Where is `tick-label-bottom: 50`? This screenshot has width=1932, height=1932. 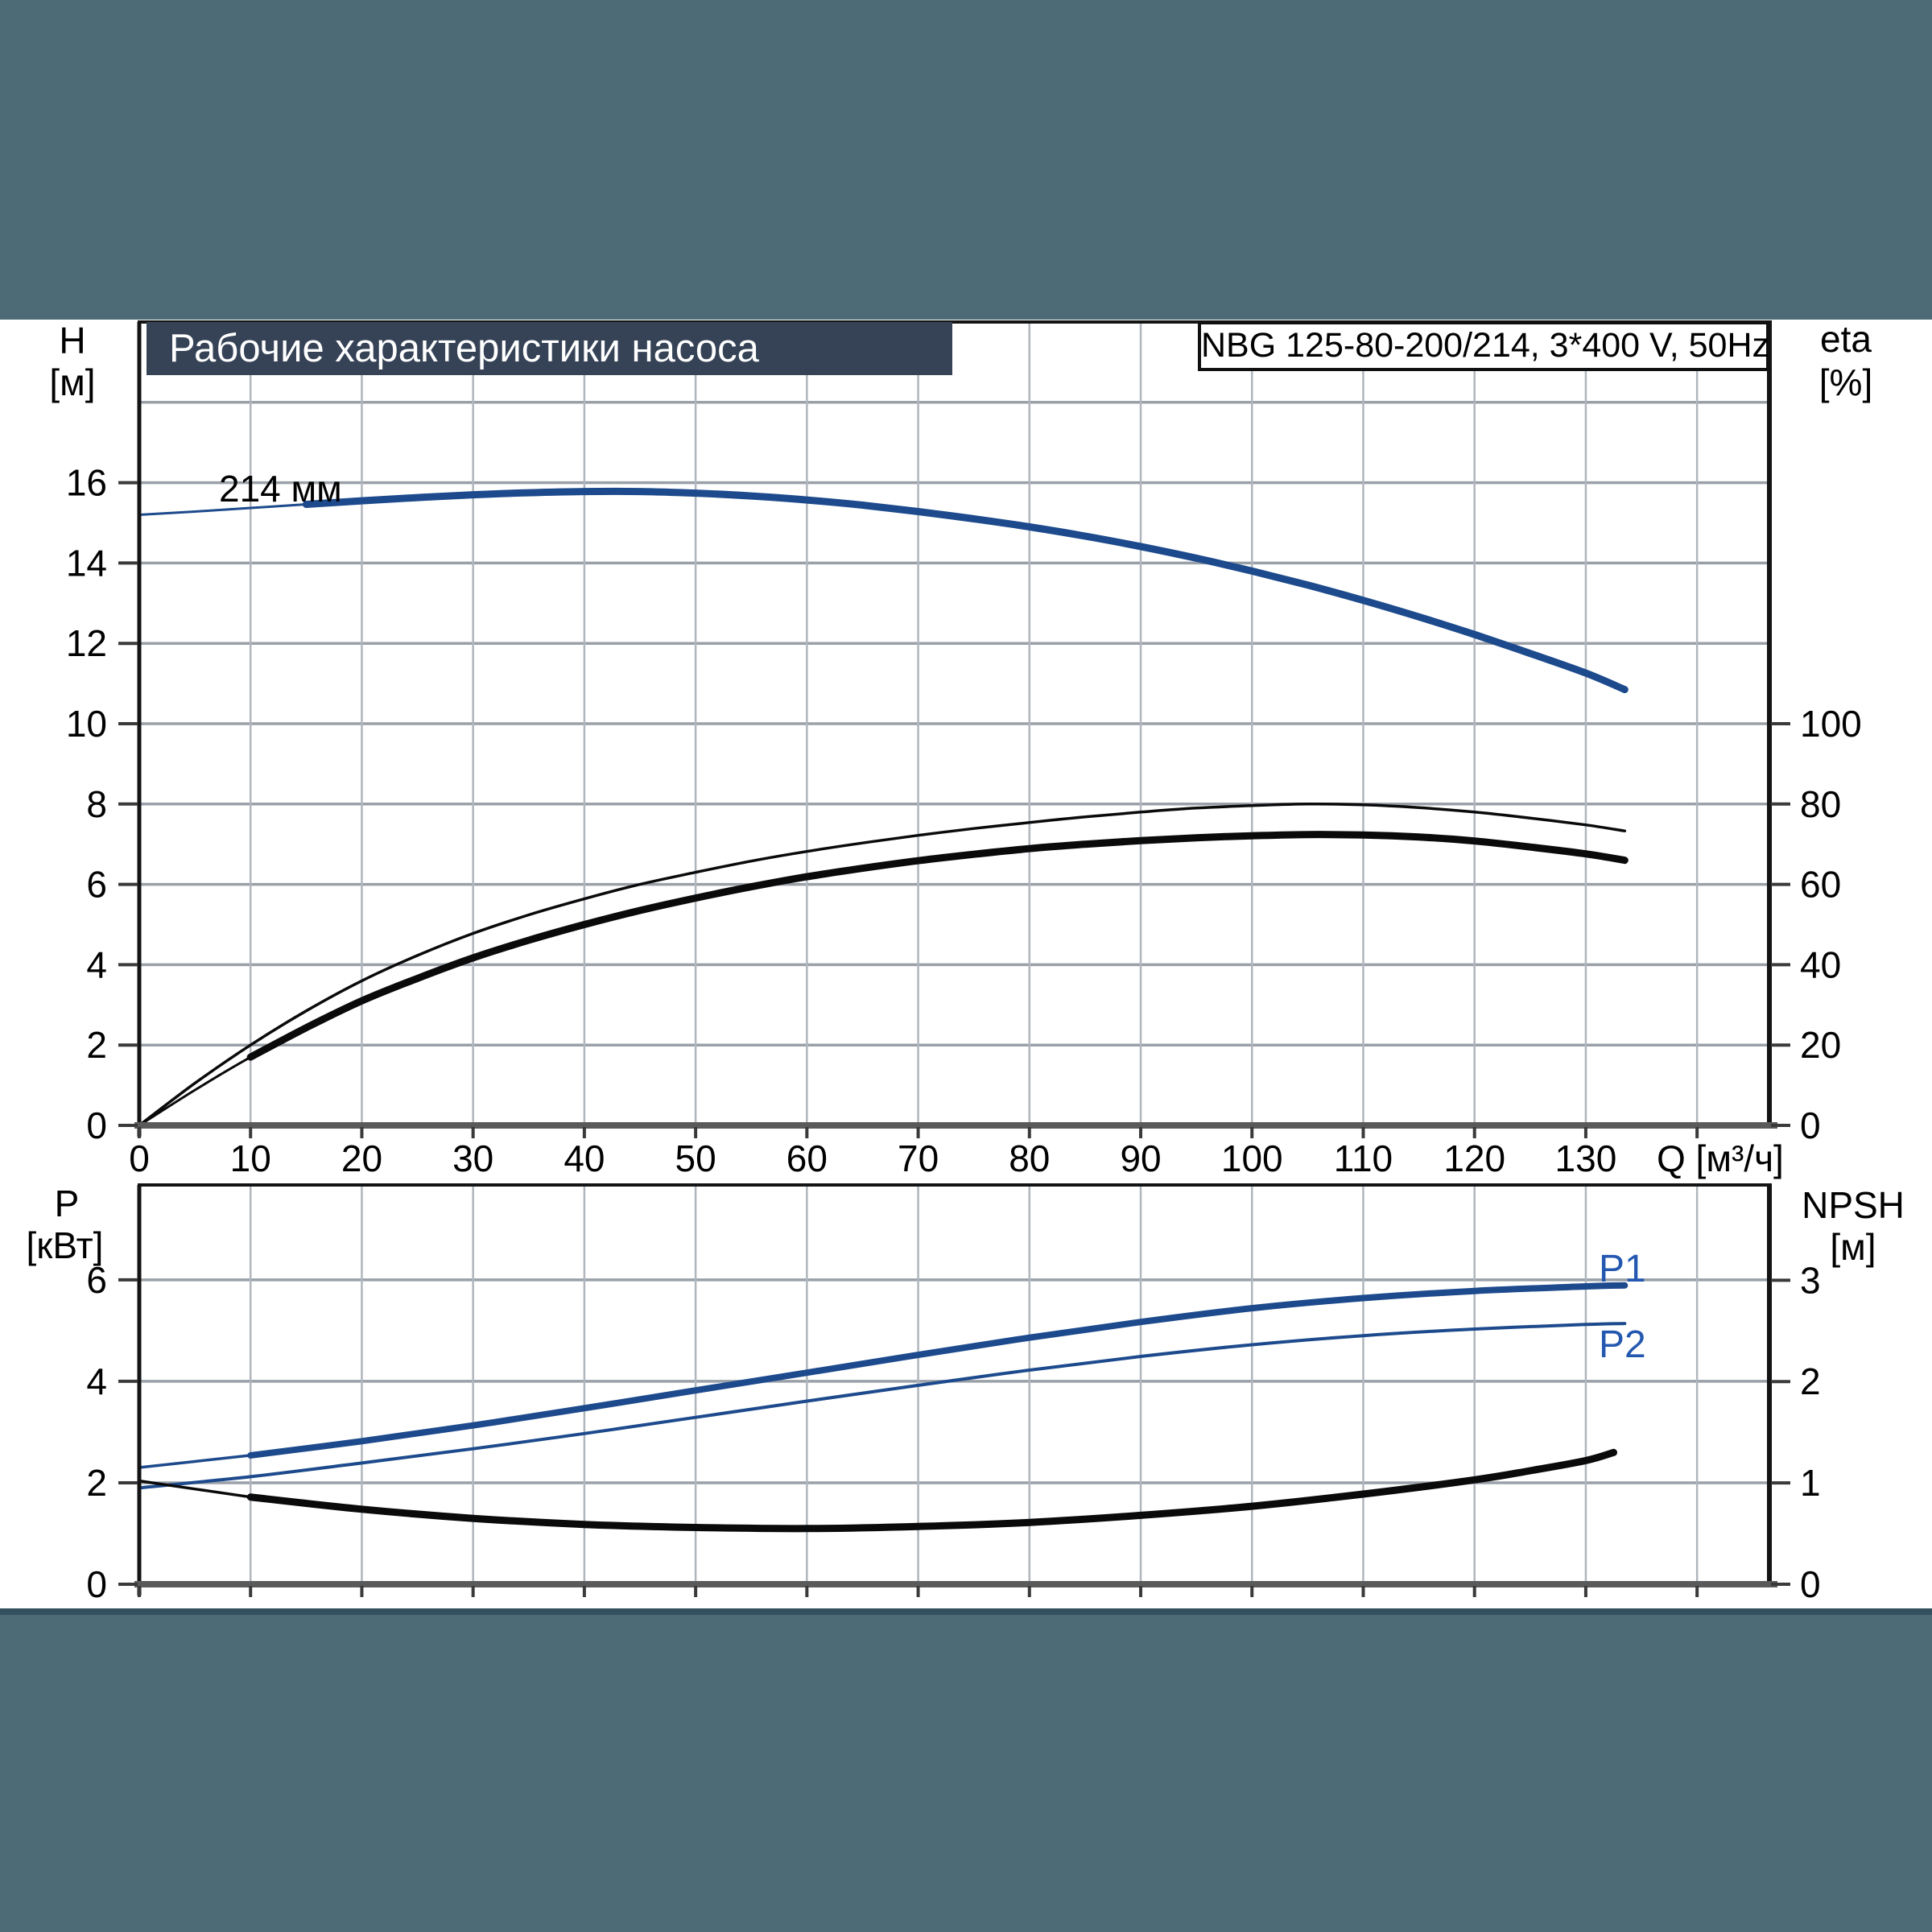
tick-label-bottom: 50 is located at coordinates (695, 1158).